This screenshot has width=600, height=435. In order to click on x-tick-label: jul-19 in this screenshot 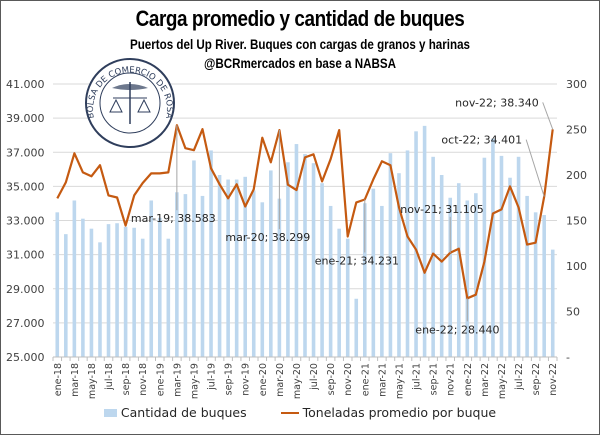, I will do `click(212, 377)`.